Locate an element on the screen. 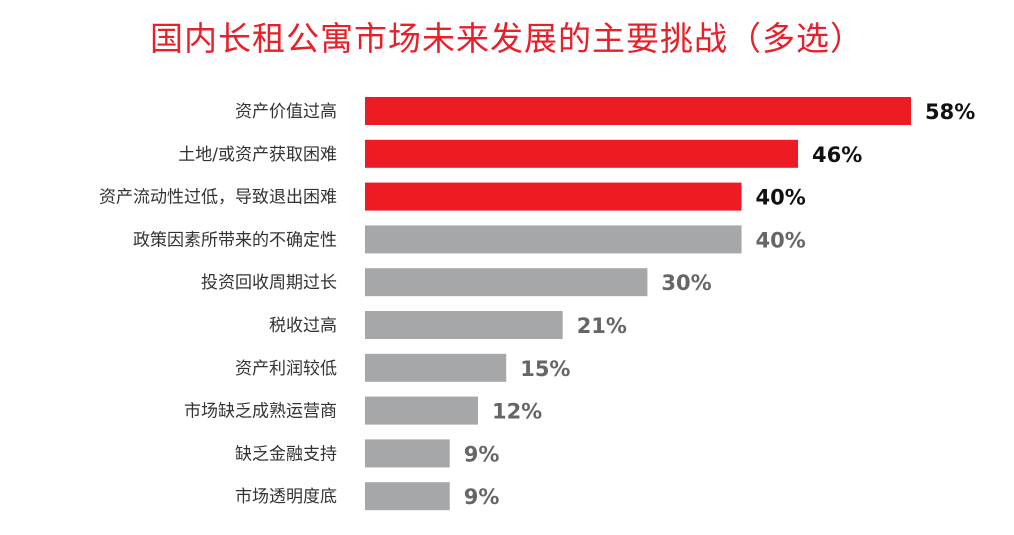  category-label: 投资回收周期过长 is located at coordinates (269, 283).